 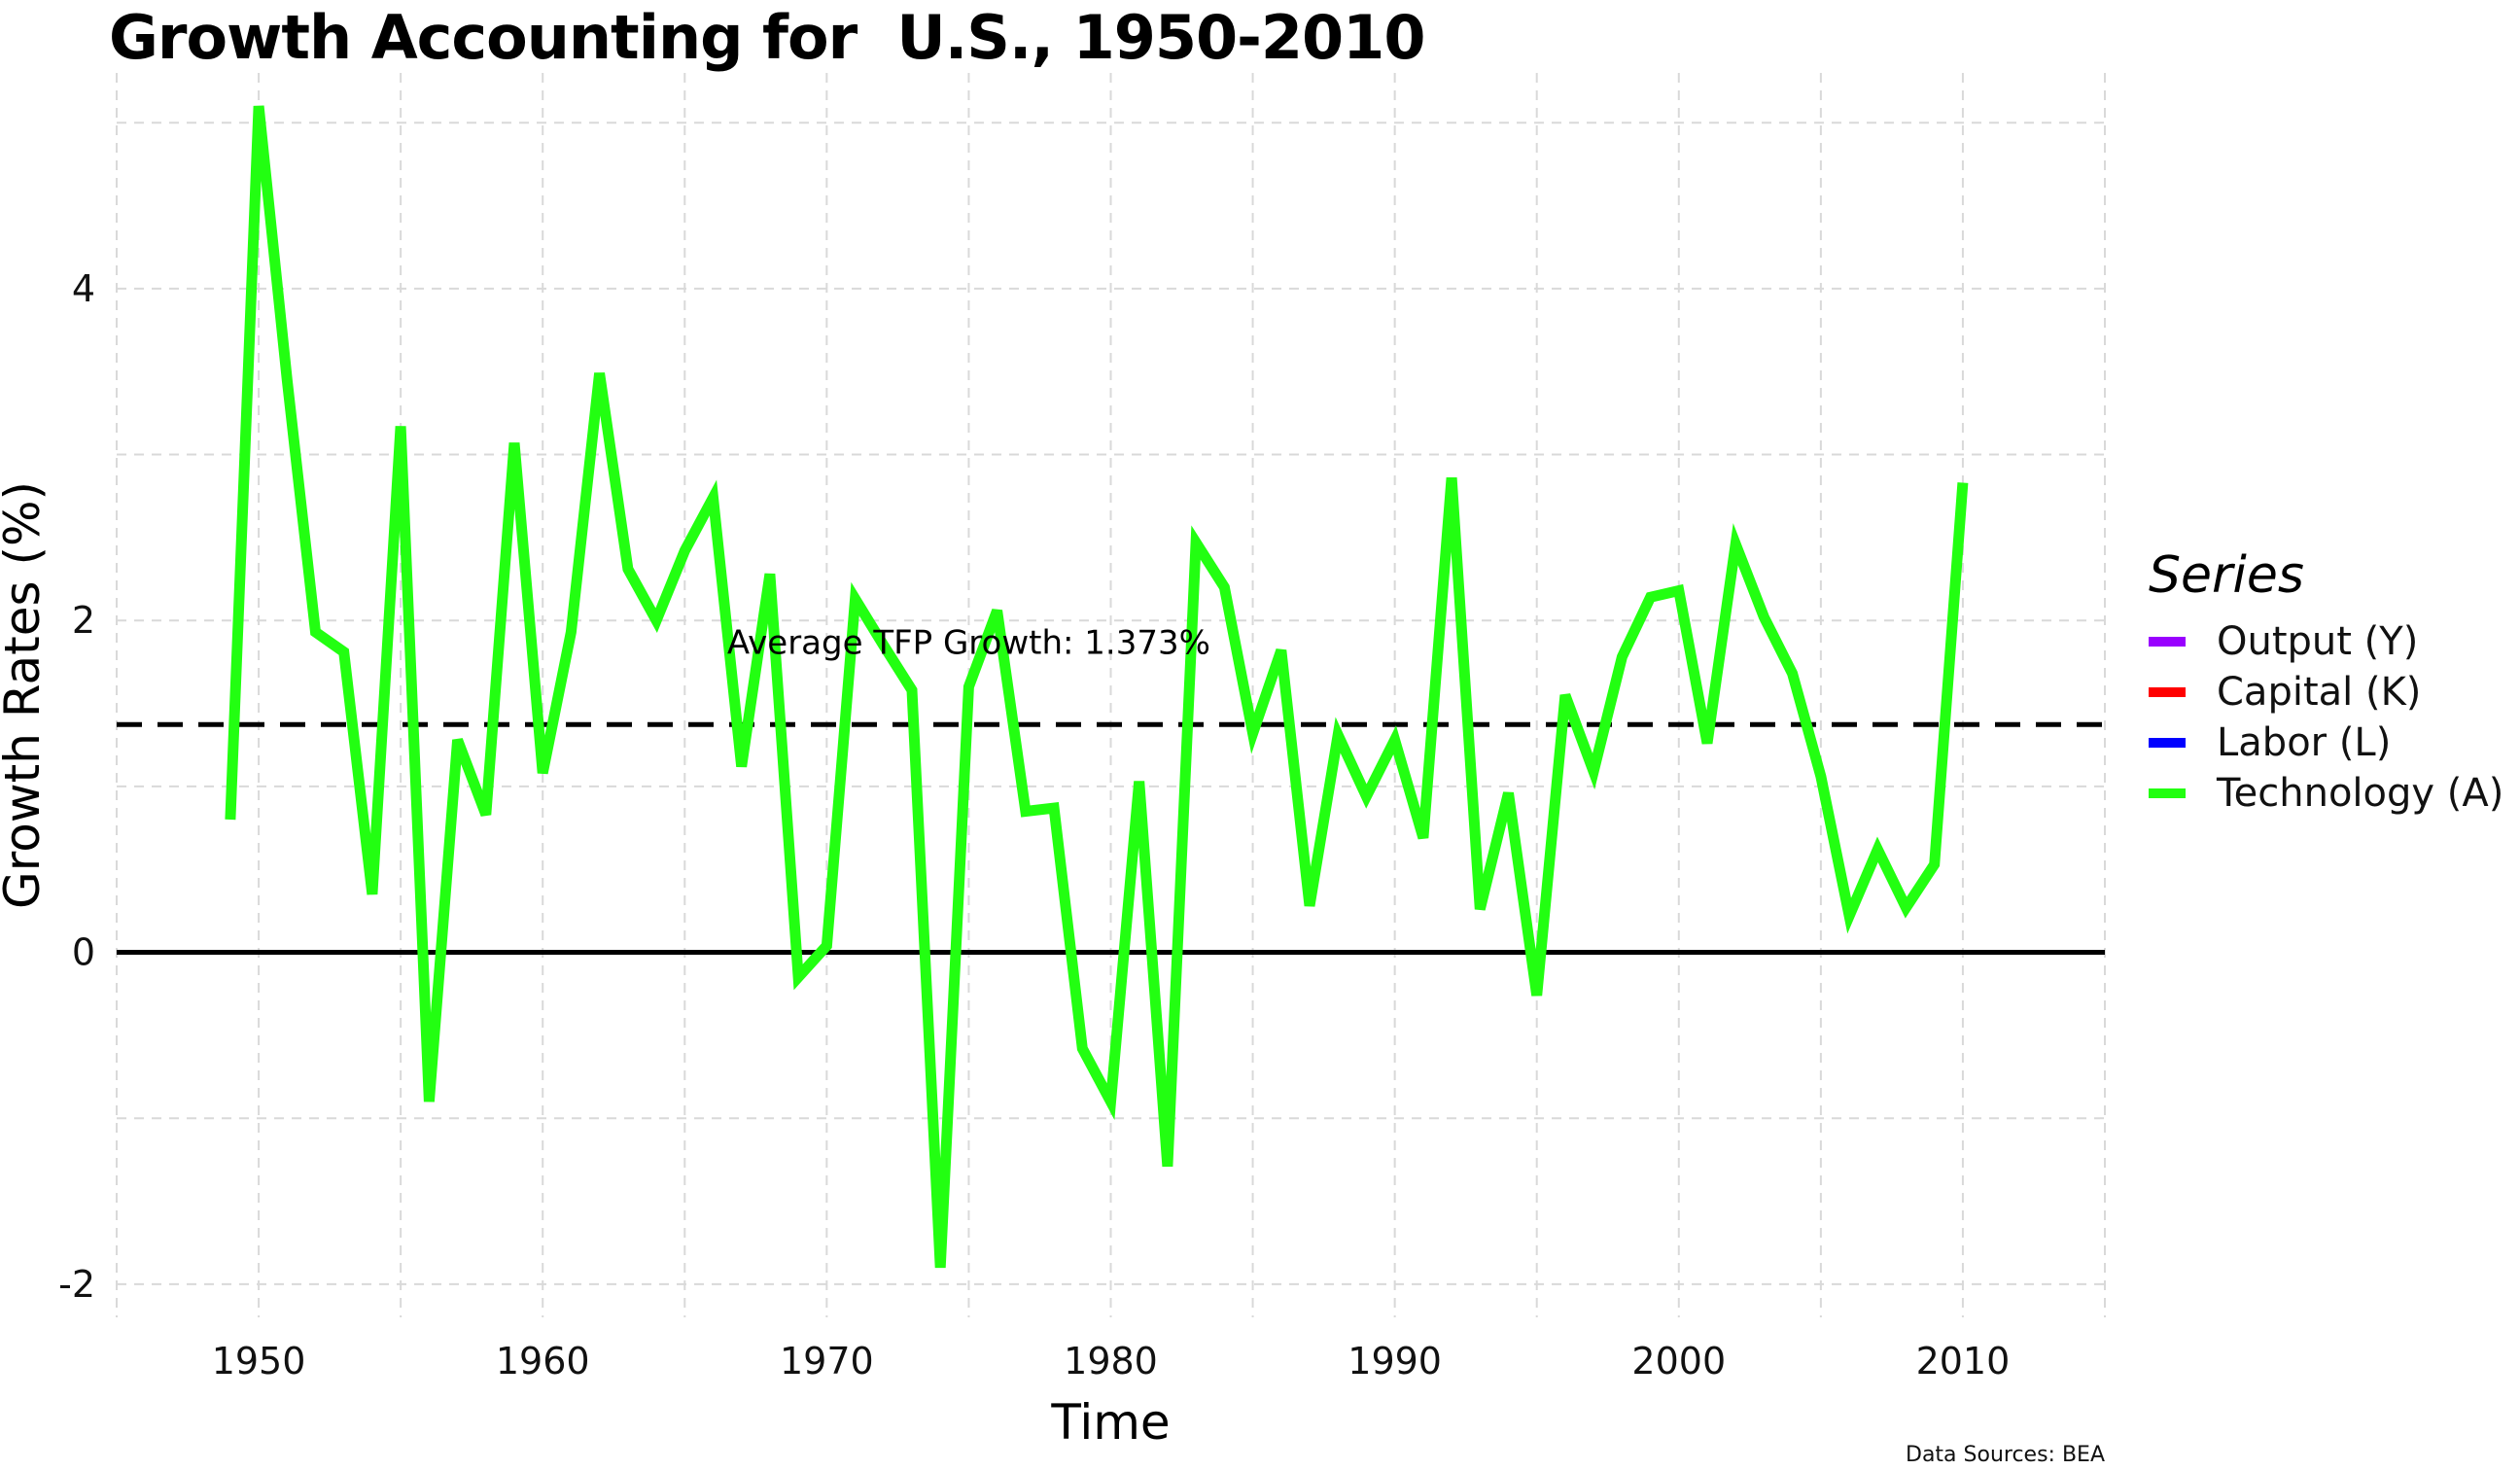 What do you see at coordinates (76, 1284) in the screenshot?
I see `y-tick-label: -2` at bounding box center [76, 1284].